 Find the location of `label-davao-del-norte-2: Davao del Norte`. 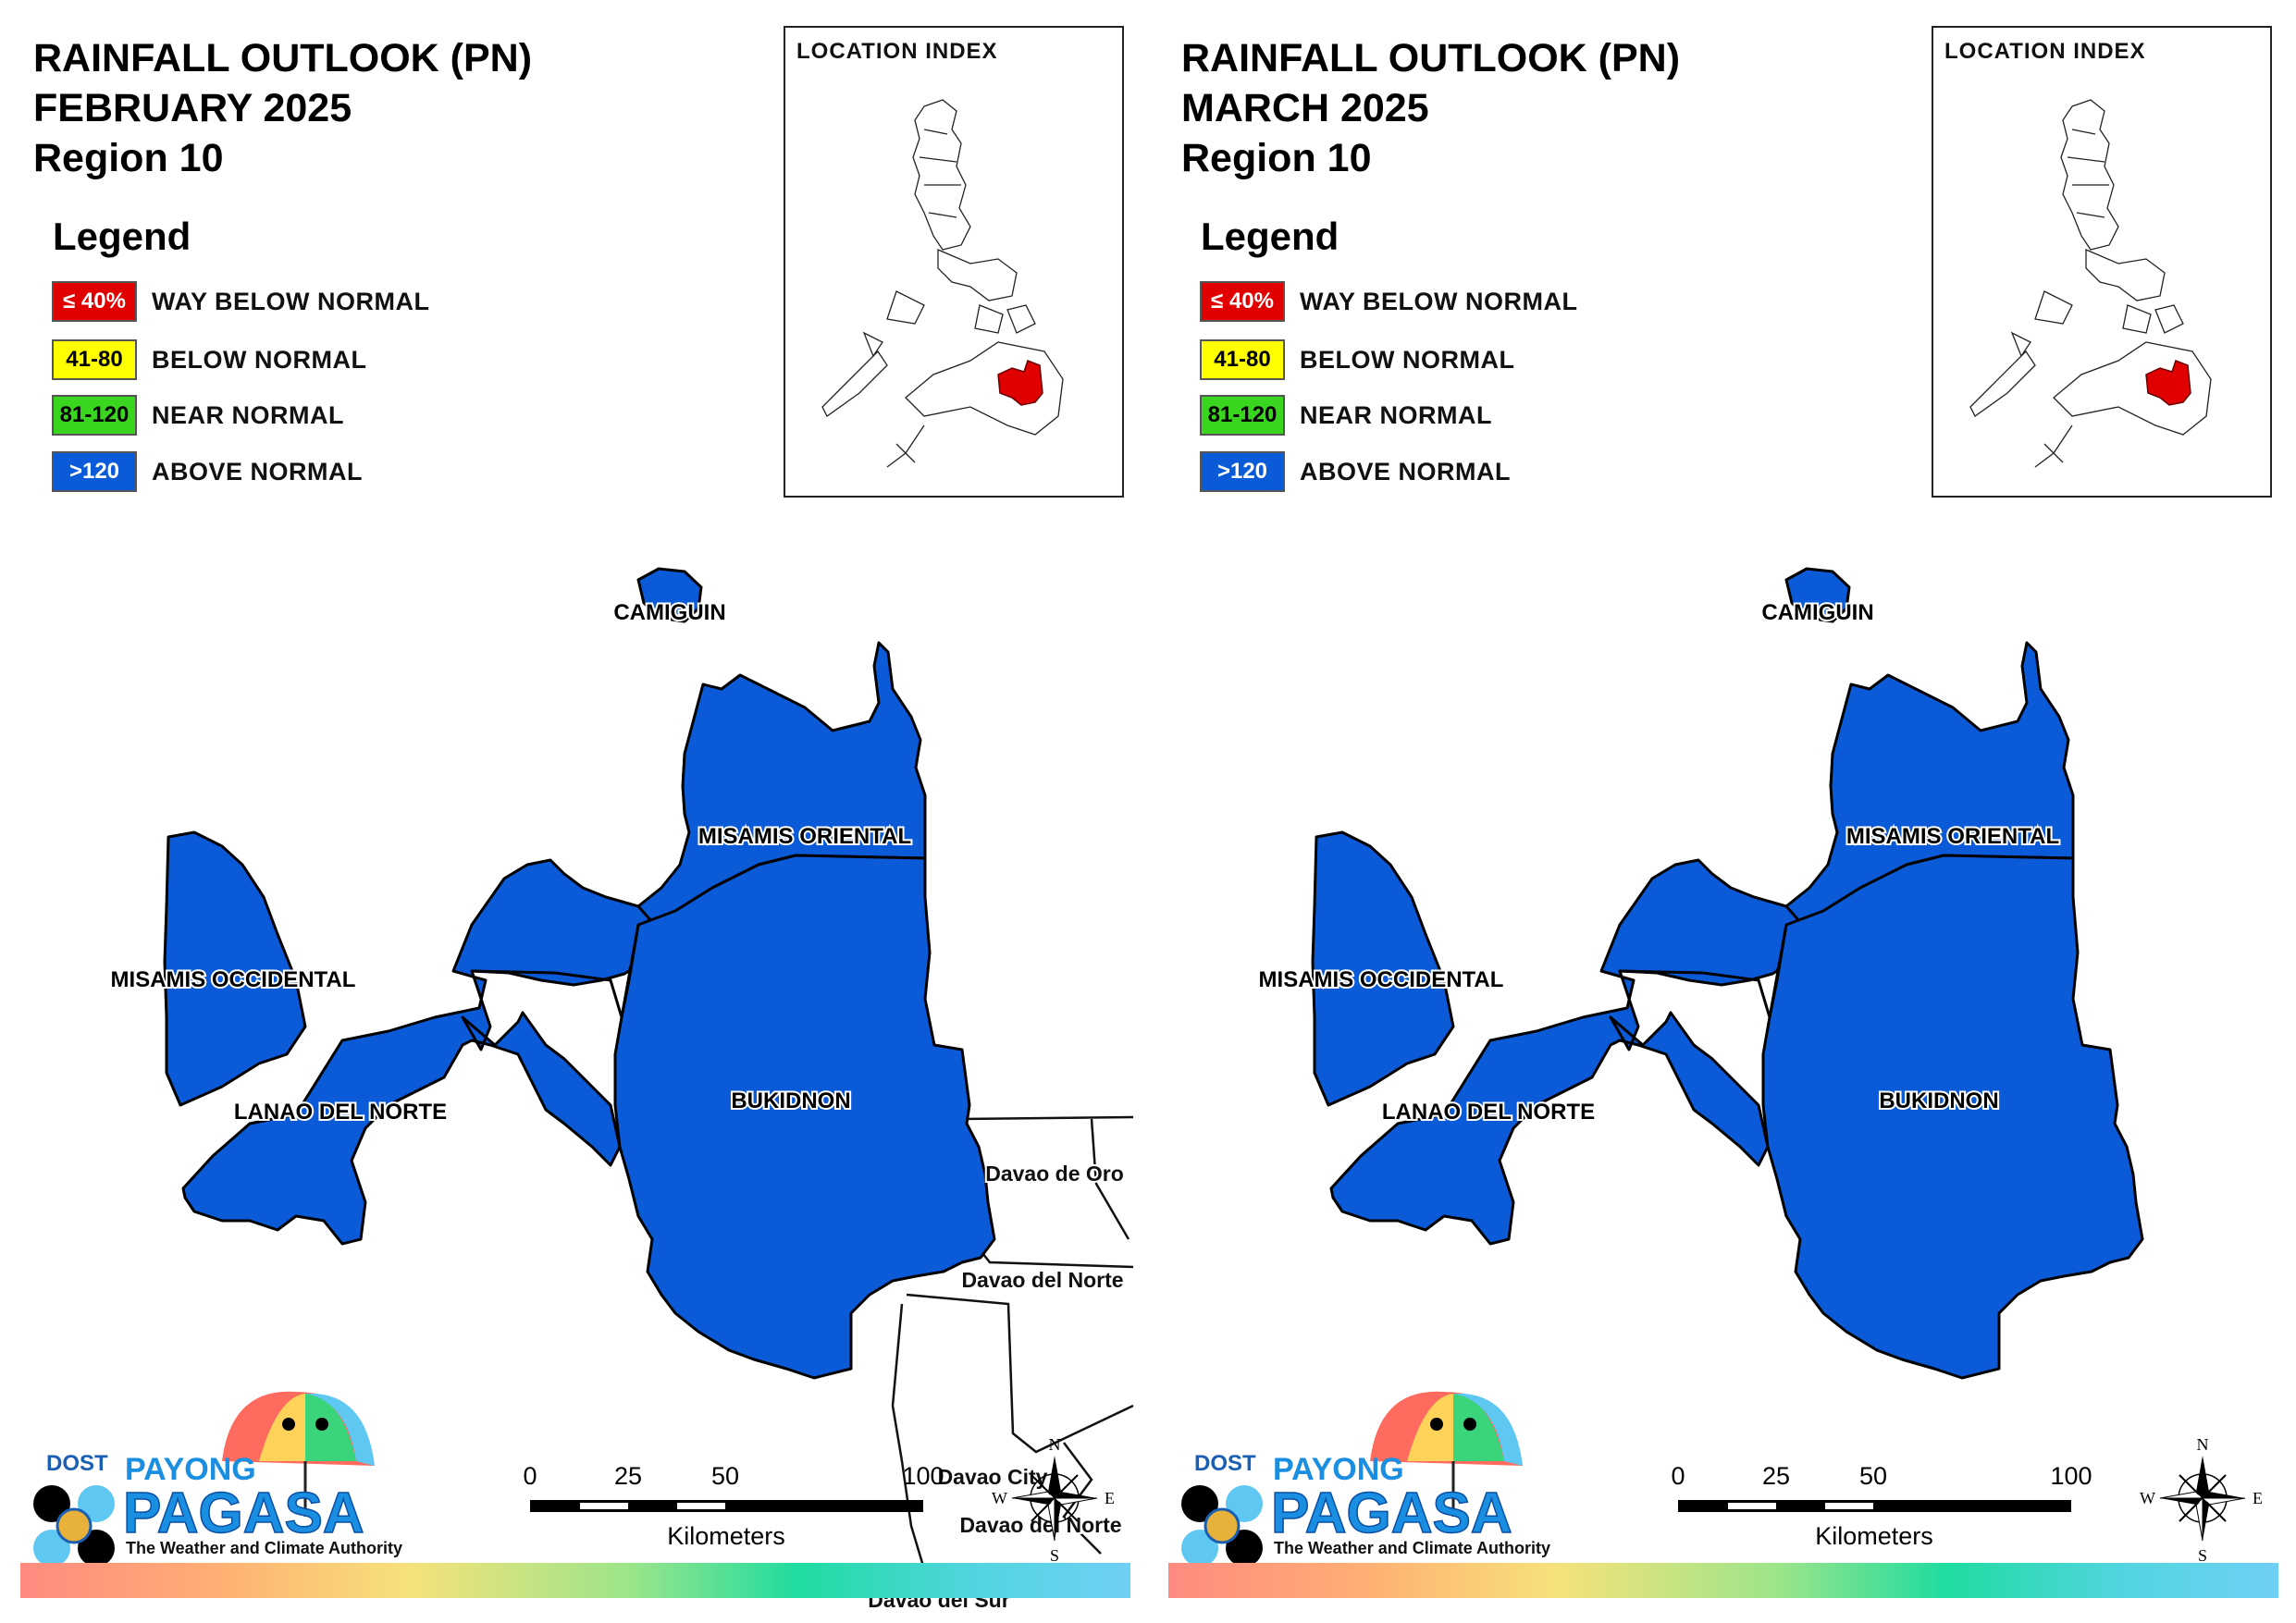

label-davao-del-norte-2: Davao del Norte is located at coordinates (1040, 1525).